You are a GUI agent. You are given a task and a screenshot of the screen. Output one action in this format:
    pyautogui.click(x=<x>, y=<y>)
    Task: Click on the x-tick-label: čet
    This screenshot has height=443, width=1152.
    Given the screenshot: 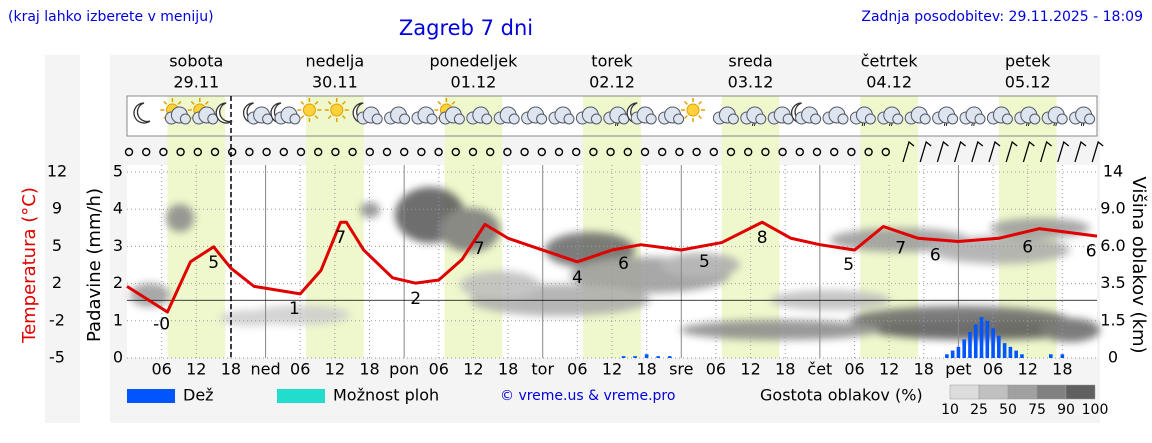 What is the action you would take?
    pyautogui.click(x=819, y=369)
    